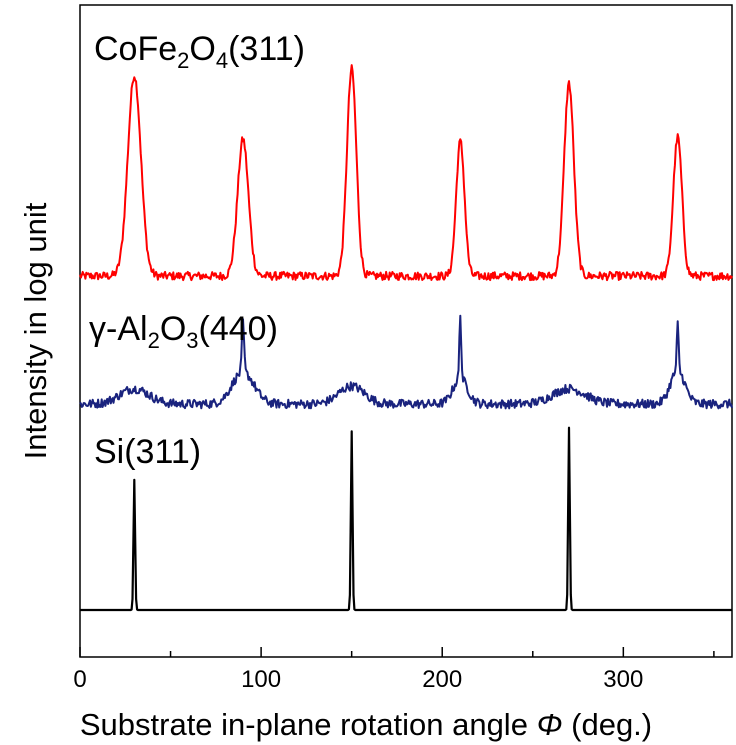 The image size is (736, 745). What do you see at coordinates (623, 679) in the screenshot?
I see `x-tick-label: 300` at bounding box center [623, 679].